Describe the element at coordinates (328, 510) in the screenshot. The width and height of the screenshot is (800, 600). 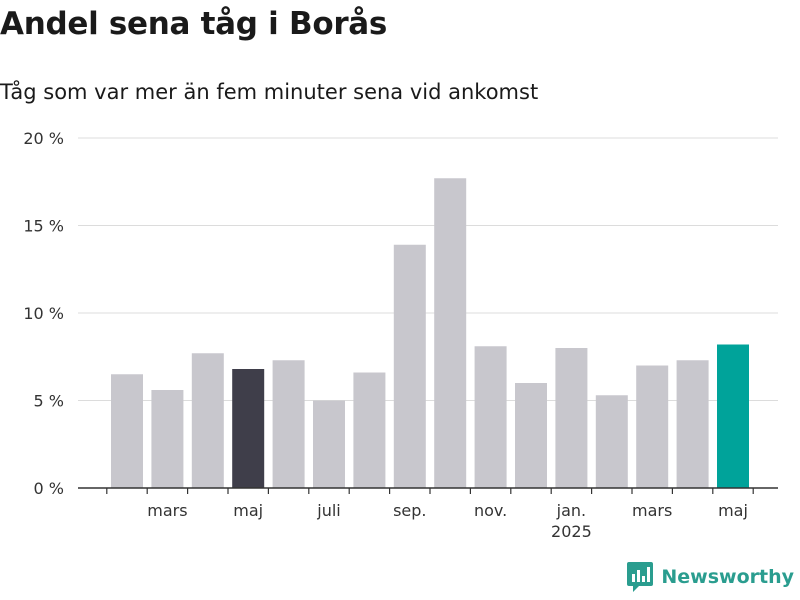
I see `x-tick-label: juli` at that location.